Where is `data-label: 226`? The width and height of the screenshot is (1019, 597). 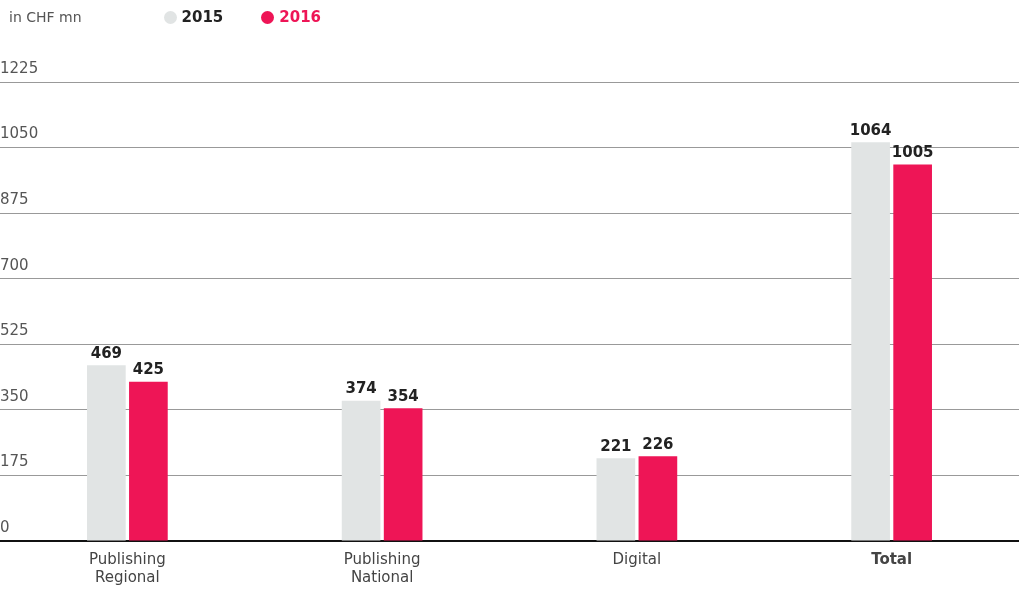
data-label: 226 is located at coordinates (658, 443).